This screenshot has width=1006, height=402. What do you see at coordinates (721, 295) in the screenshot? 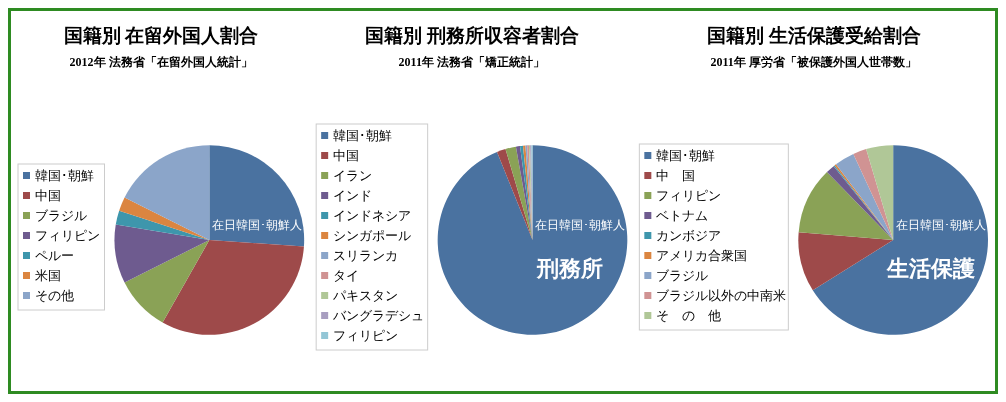
I see `legend-label: ブラジル以外の中南米` at bounding box center [721, 295].